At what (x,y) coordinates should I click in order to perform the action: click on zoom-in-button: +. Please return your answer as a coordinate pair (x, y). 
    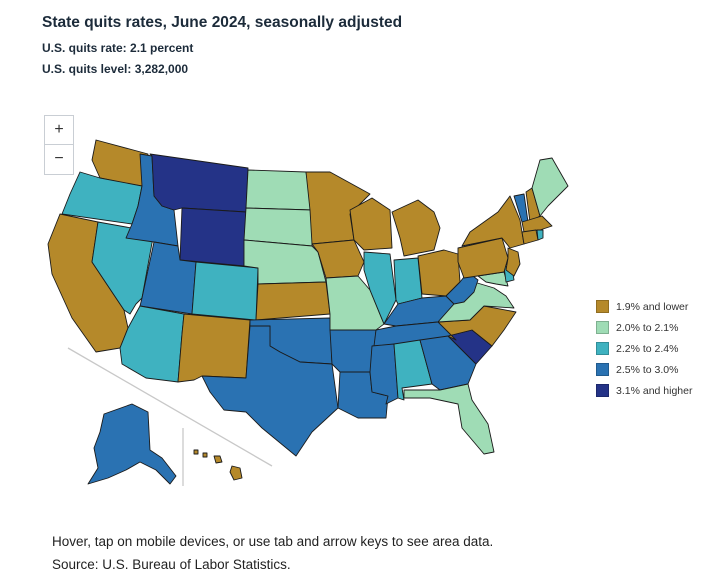
    Looking at the image, I should click on (59, 129).